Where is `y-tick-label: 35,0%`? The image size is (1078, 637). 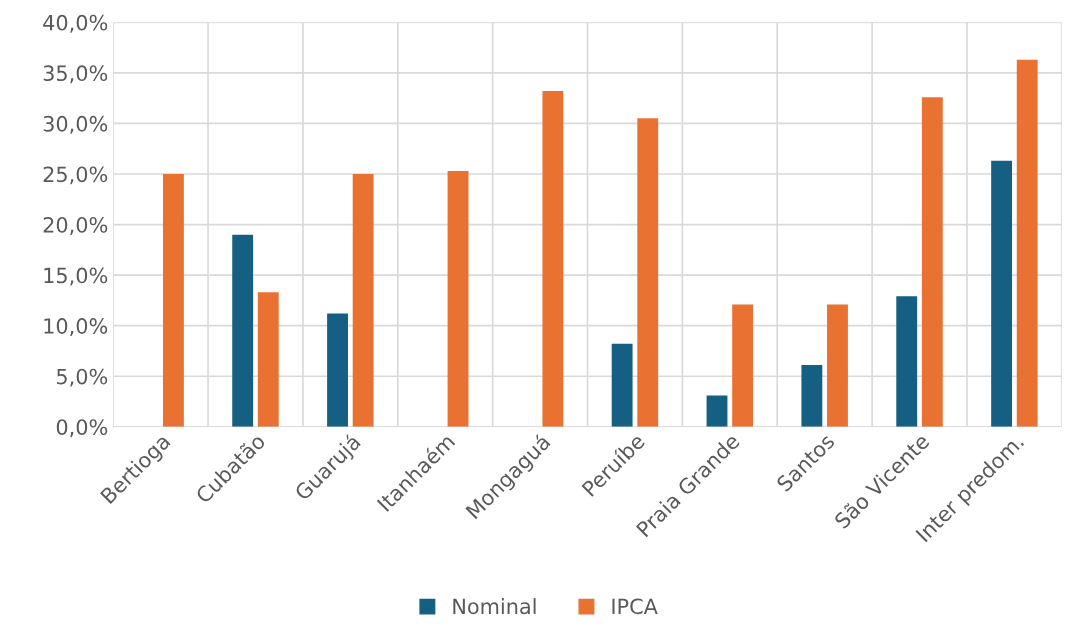
y-tick-label: 35,0% is located at coordinates (75, 74).